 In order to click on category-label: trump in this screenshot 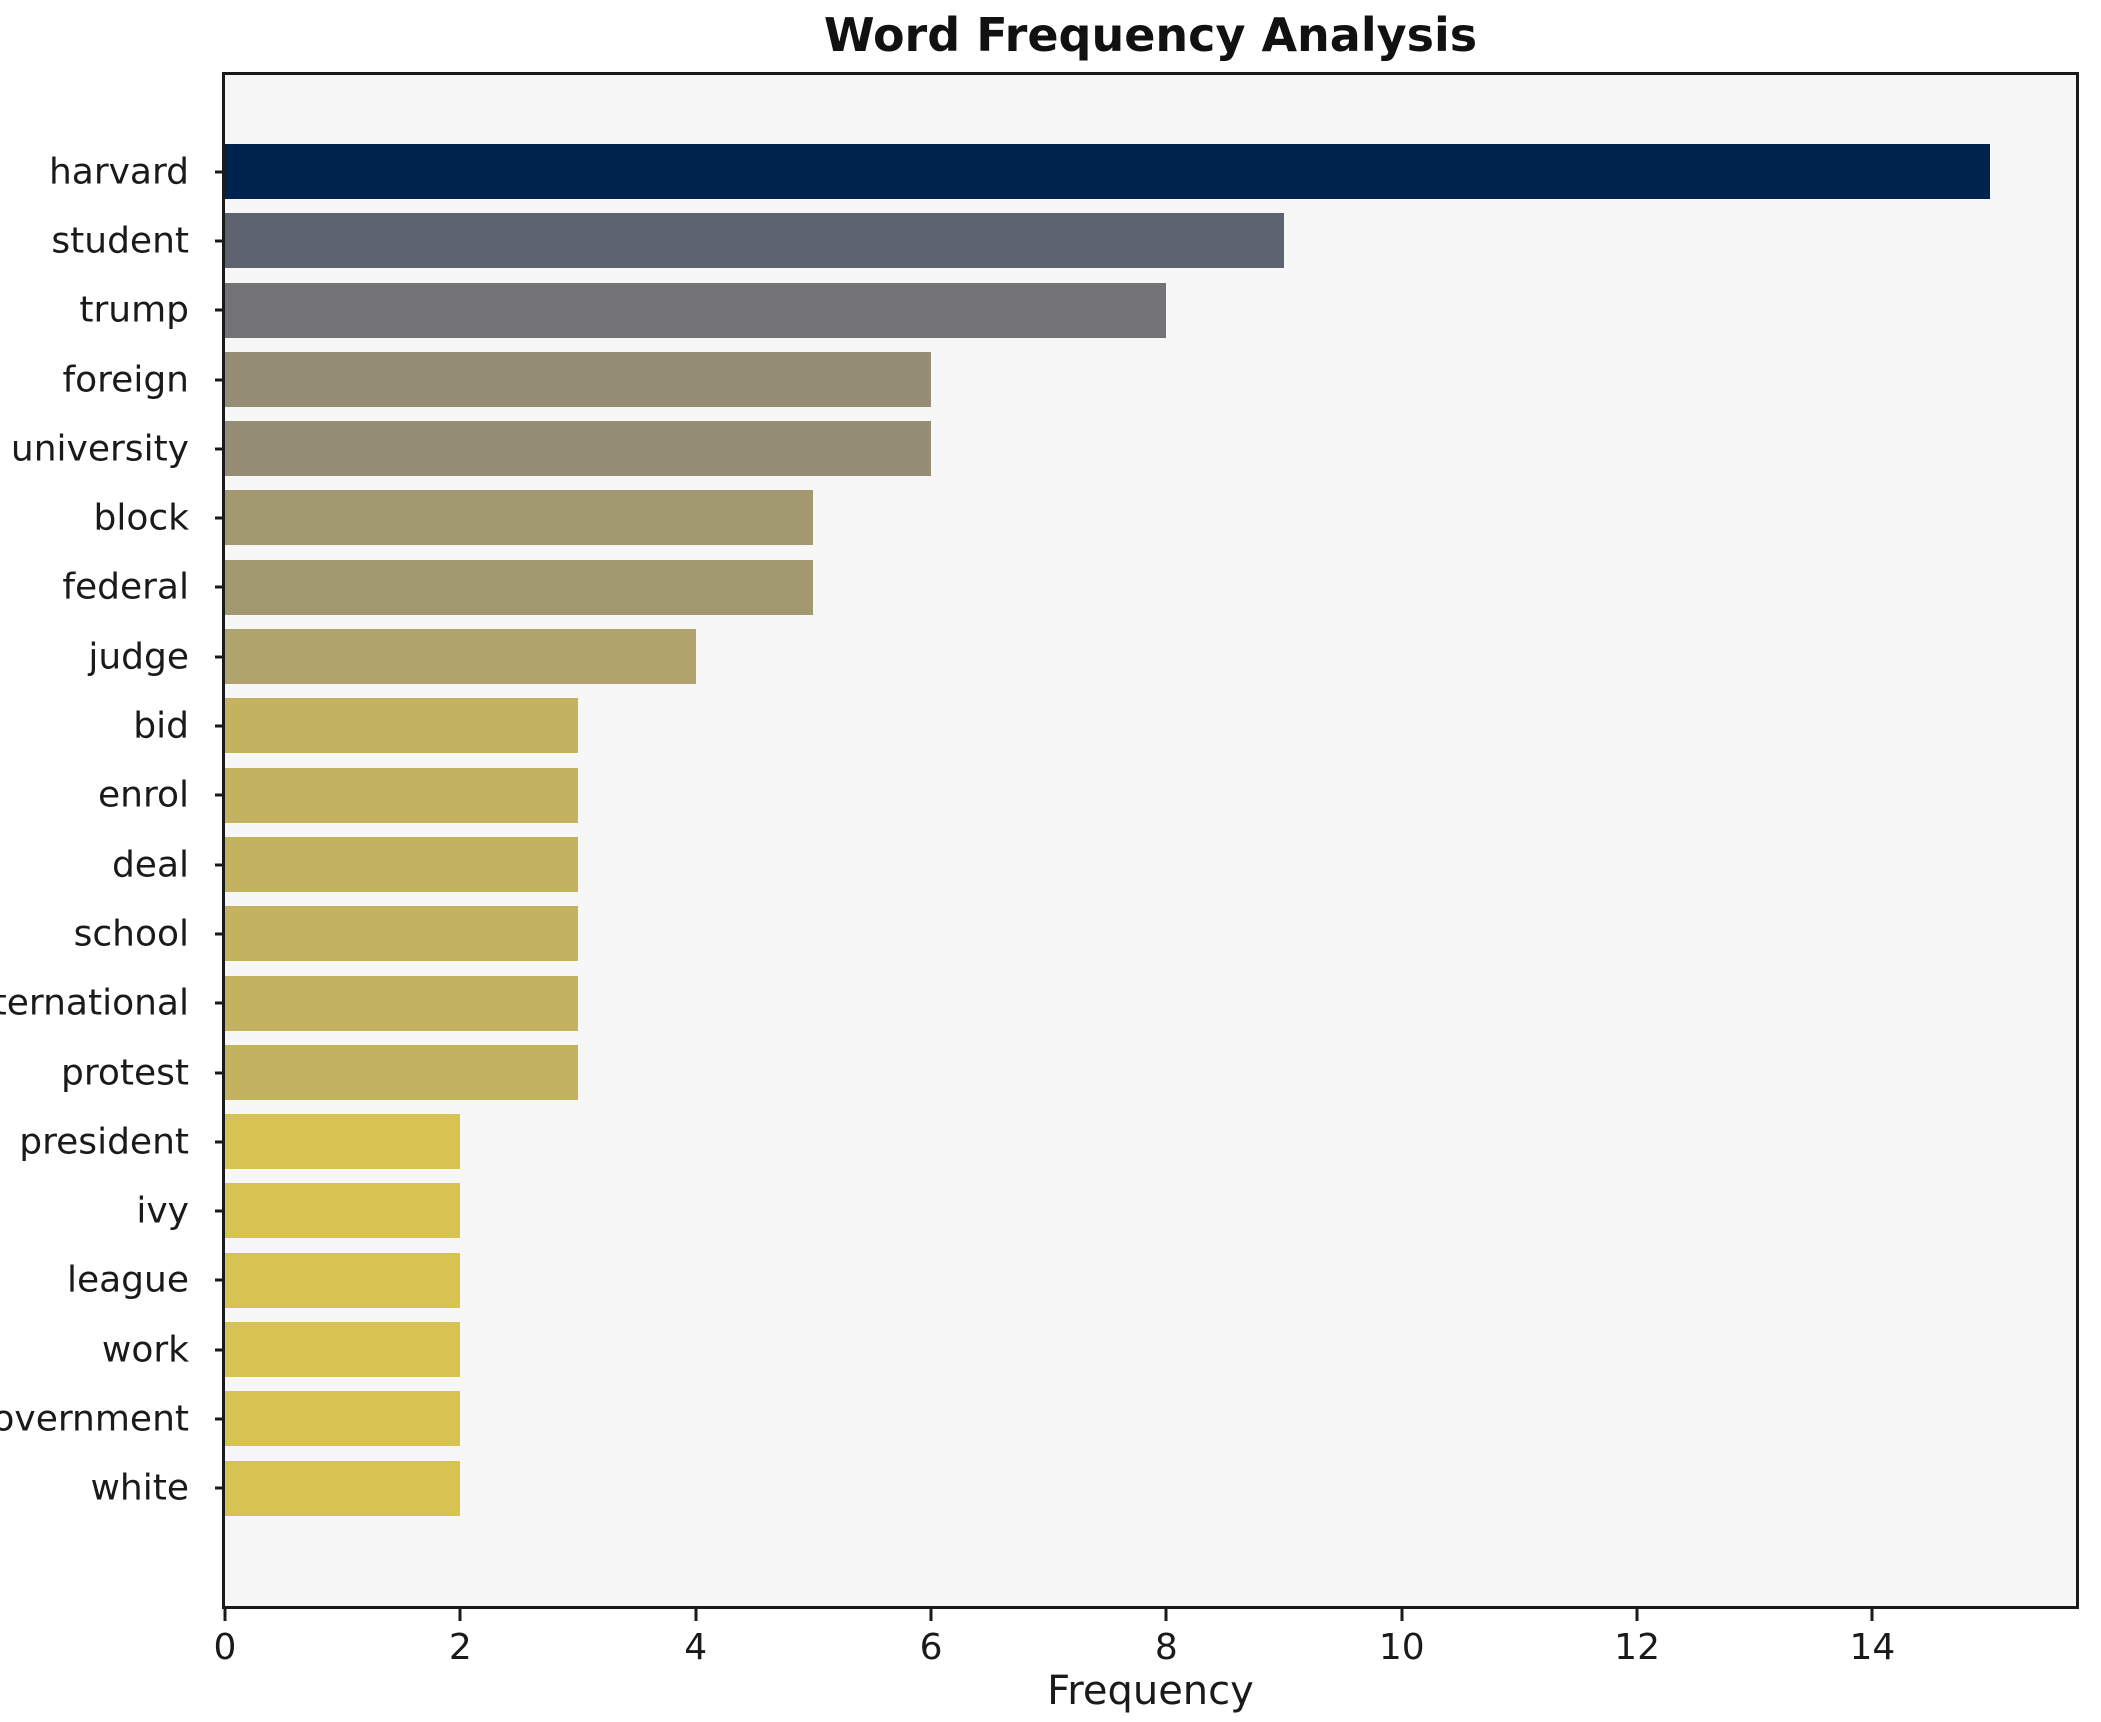, I will do `click(134, 310)`.